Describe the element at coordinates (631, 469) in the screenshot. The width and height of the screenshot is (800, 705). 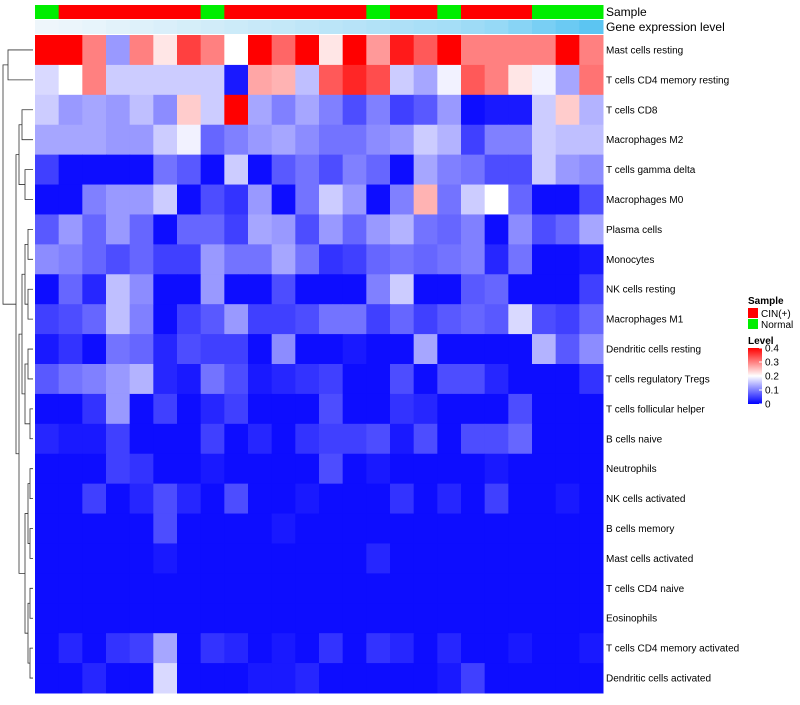
I see `row-label: Neutrophils` at that location.